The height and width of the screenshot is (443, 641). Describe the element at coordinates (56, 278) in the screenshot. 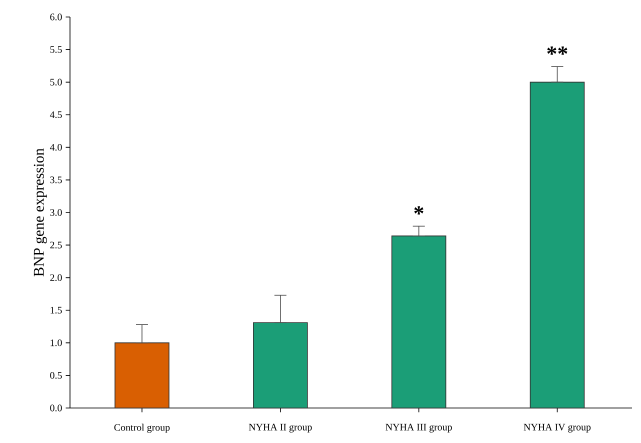

I see `y-tick-label: 2.0` at that location.